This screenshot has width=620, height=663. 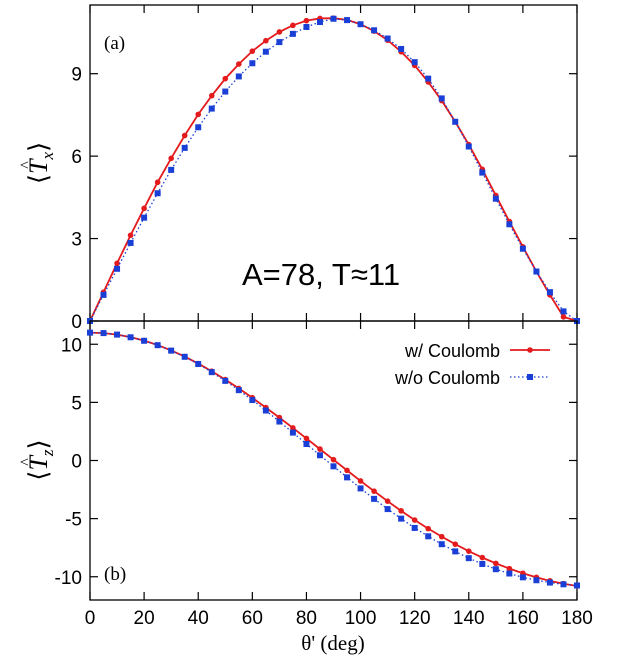 I want to click on x-tick-label: 40, so click(x=198, y=618).